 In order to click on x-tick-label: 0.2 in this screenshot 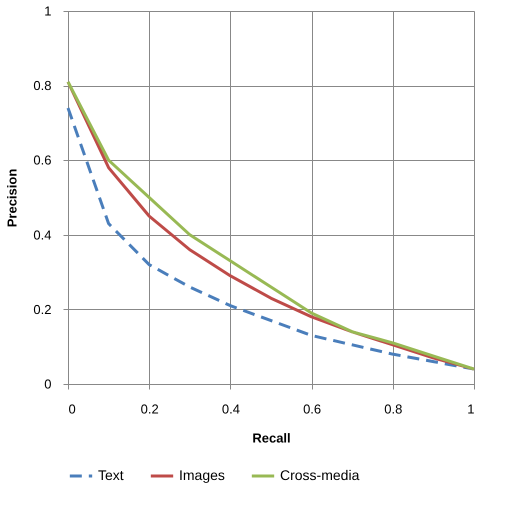, I will do `click(149, 409)`.